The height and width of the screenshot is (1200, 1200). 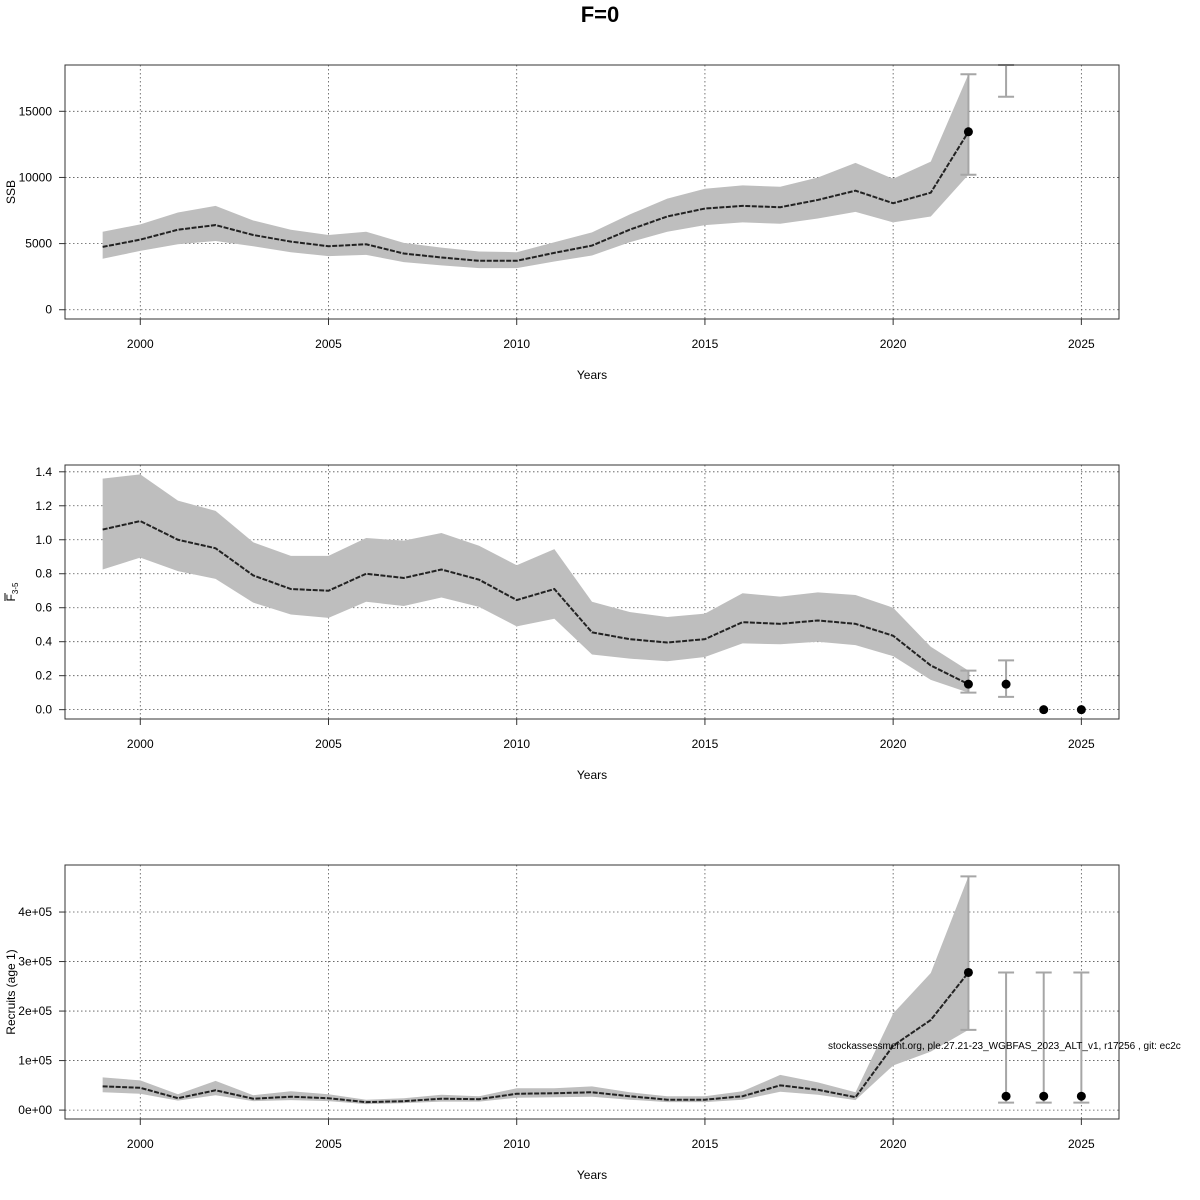 What do you see at coordinates (35, 1011) in the screenshot?
I see `y-tick-label: 2e+05` at bounding box center [35, 1011].